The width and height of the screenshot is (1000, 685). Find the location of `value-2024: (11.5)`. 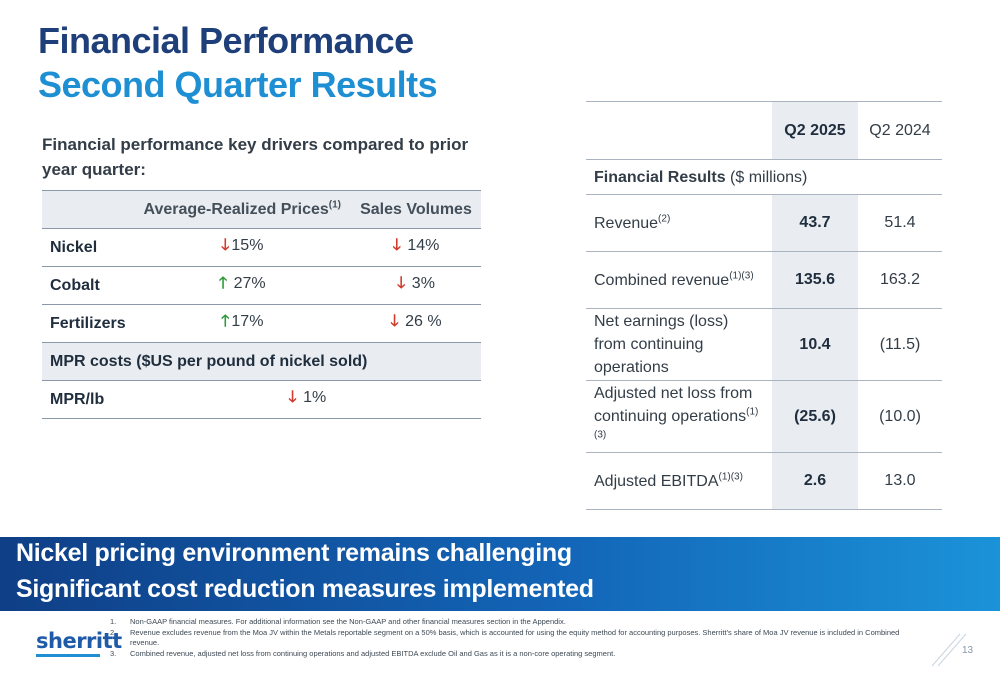

value-2024: (11.5) is located at coordinates (900, 344).